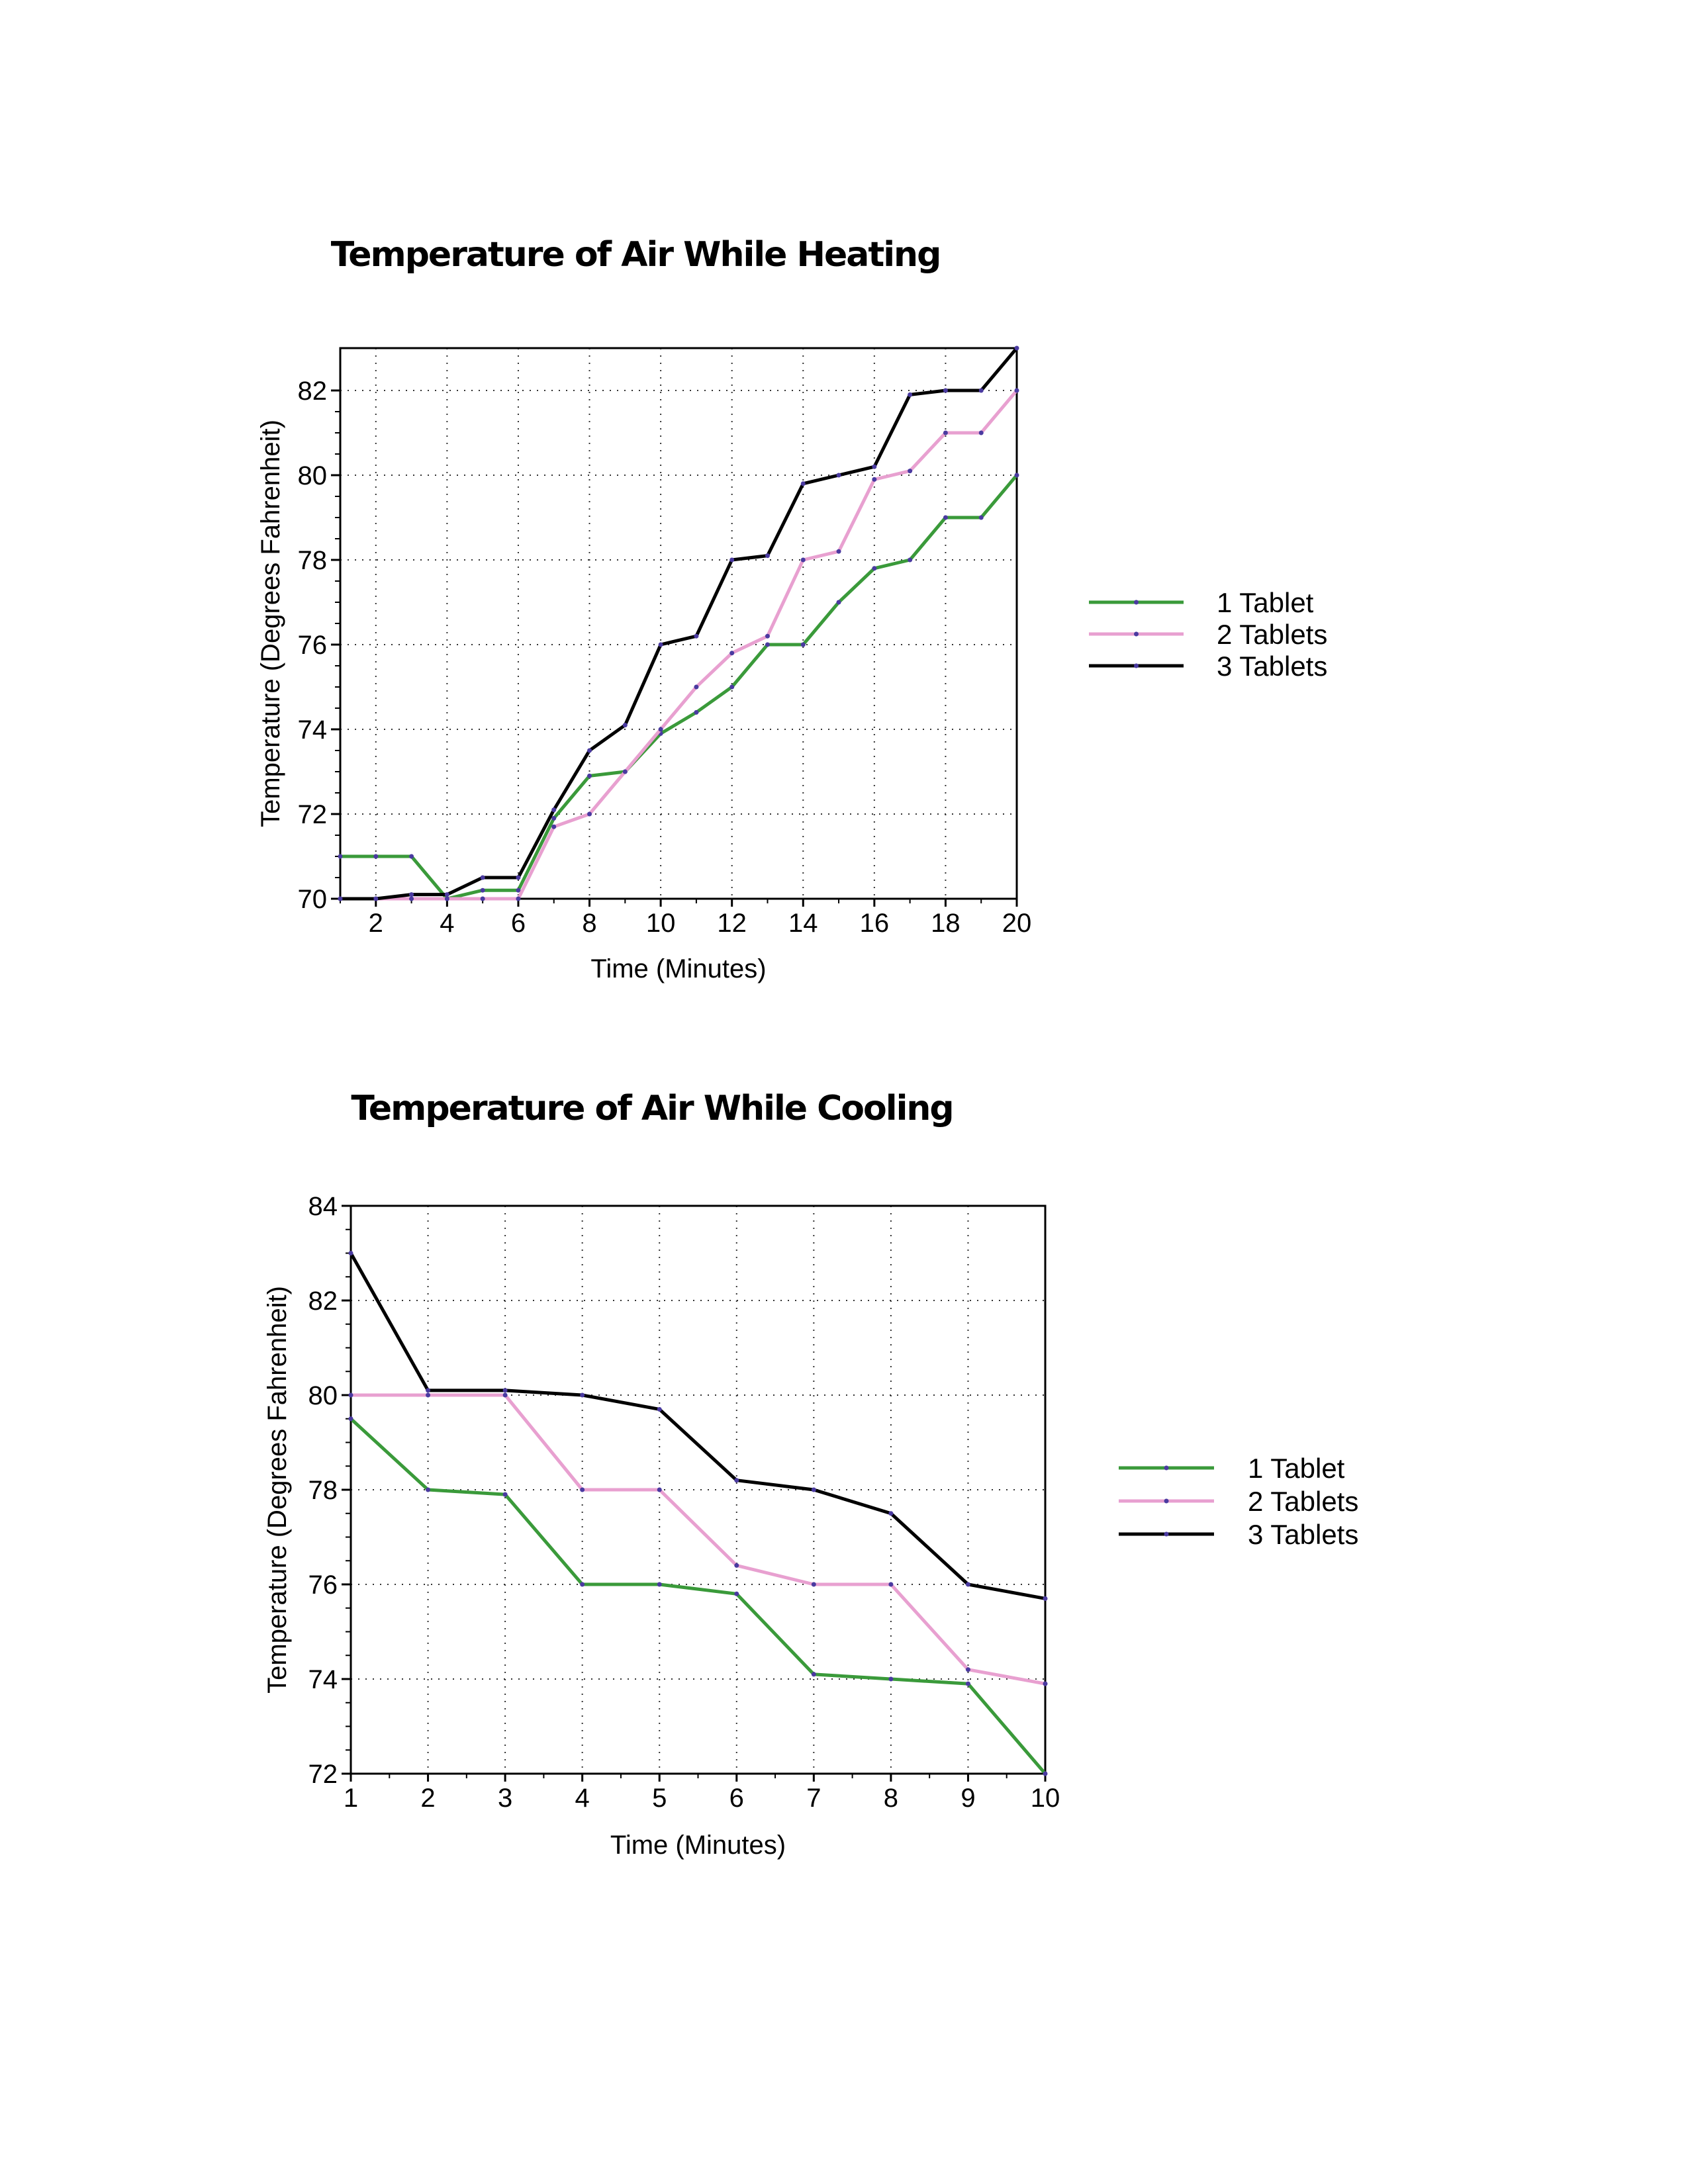 The image size is (1688, 2184). What do you see at coordinates (652, 1108) in the screenshot?
I see `chart-title: Temperature of Air While Cooling` at bounding box center [652, 1108].